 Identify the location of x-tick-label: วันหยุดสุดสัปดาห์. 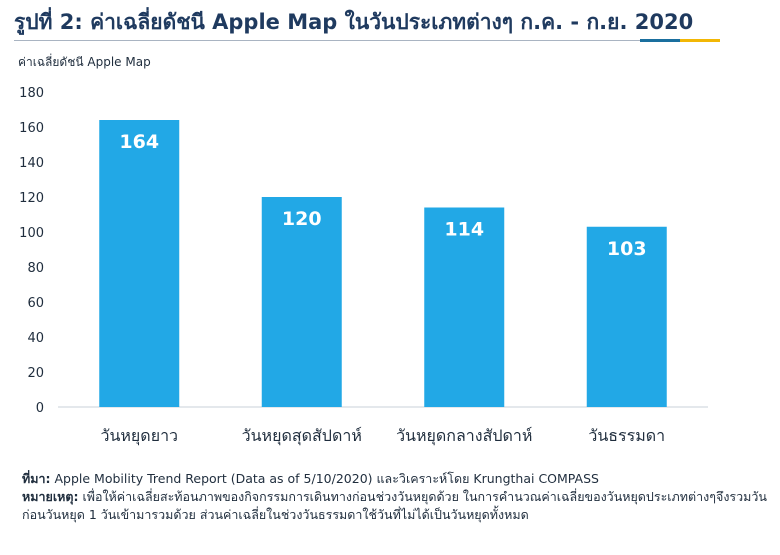
(302, 436).